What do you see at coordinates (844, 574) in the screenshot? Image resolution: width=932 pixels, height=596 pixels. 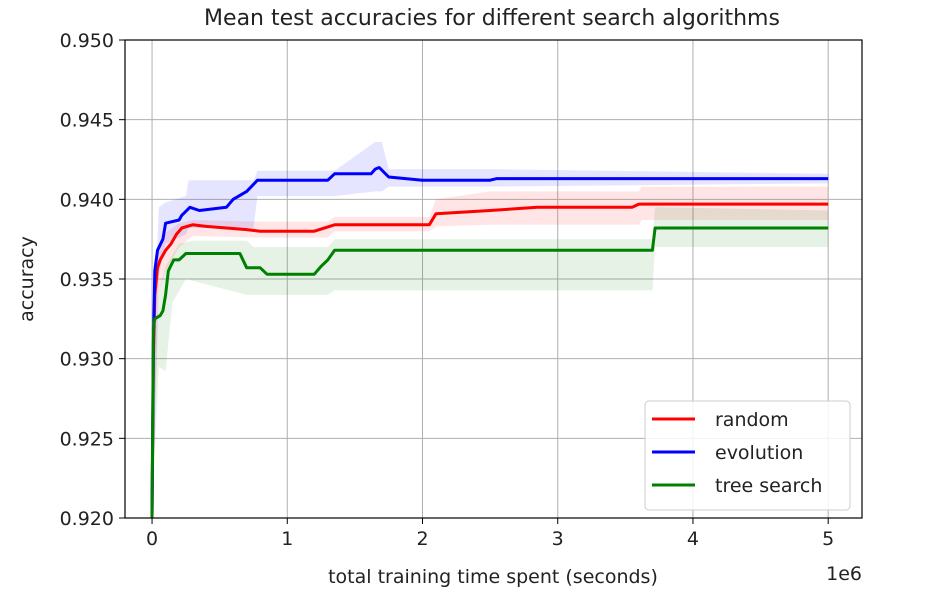 I see `x-axis-offset-label: 1e6` at bounding box center [844, 574].